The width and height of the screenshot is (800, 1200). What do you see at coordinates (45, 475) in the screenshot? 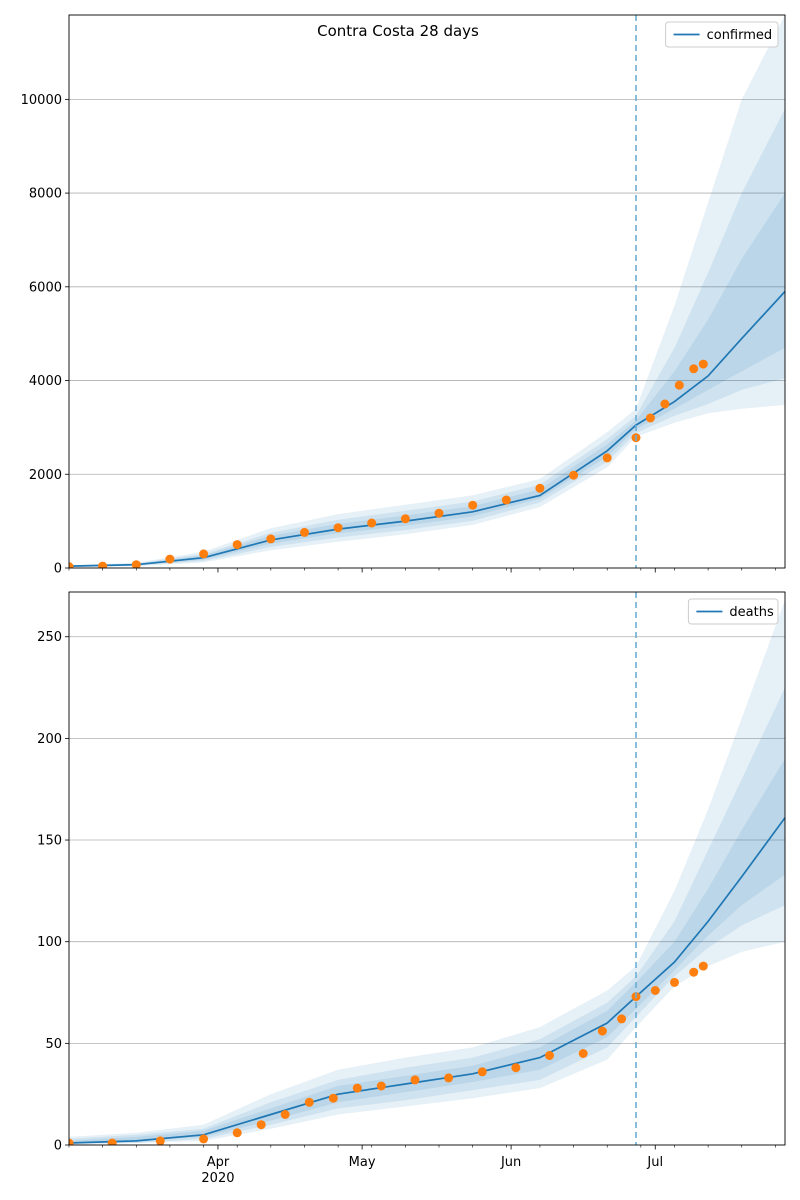
I see `y-tick-label: 2000` at bounding box center [45, 475].